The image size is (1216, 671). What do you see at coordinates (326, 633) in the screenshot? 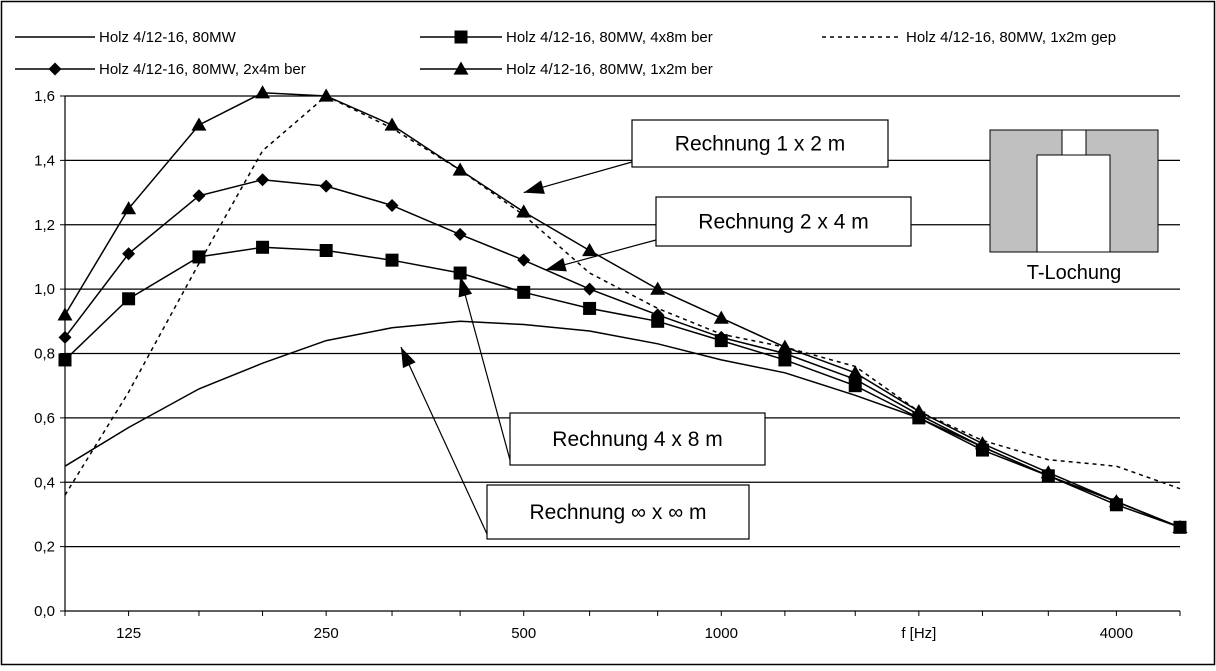
I see `x-tick-label: 250` at bounding box center [326, 633].